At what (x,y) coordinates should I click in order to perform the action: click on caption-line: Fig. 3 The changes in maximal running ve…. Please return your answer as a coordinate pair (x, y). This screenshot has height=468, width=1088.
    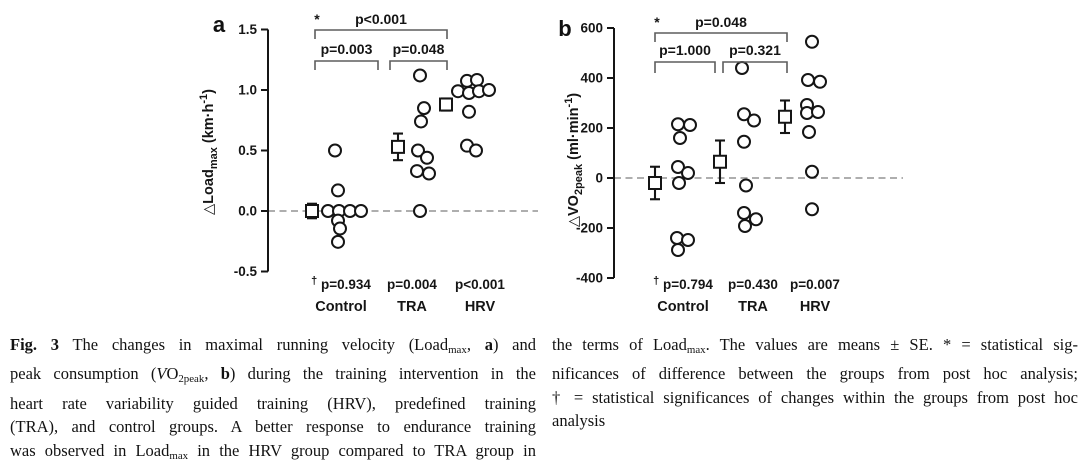
    Looking at the image, I should click on (273, 347).